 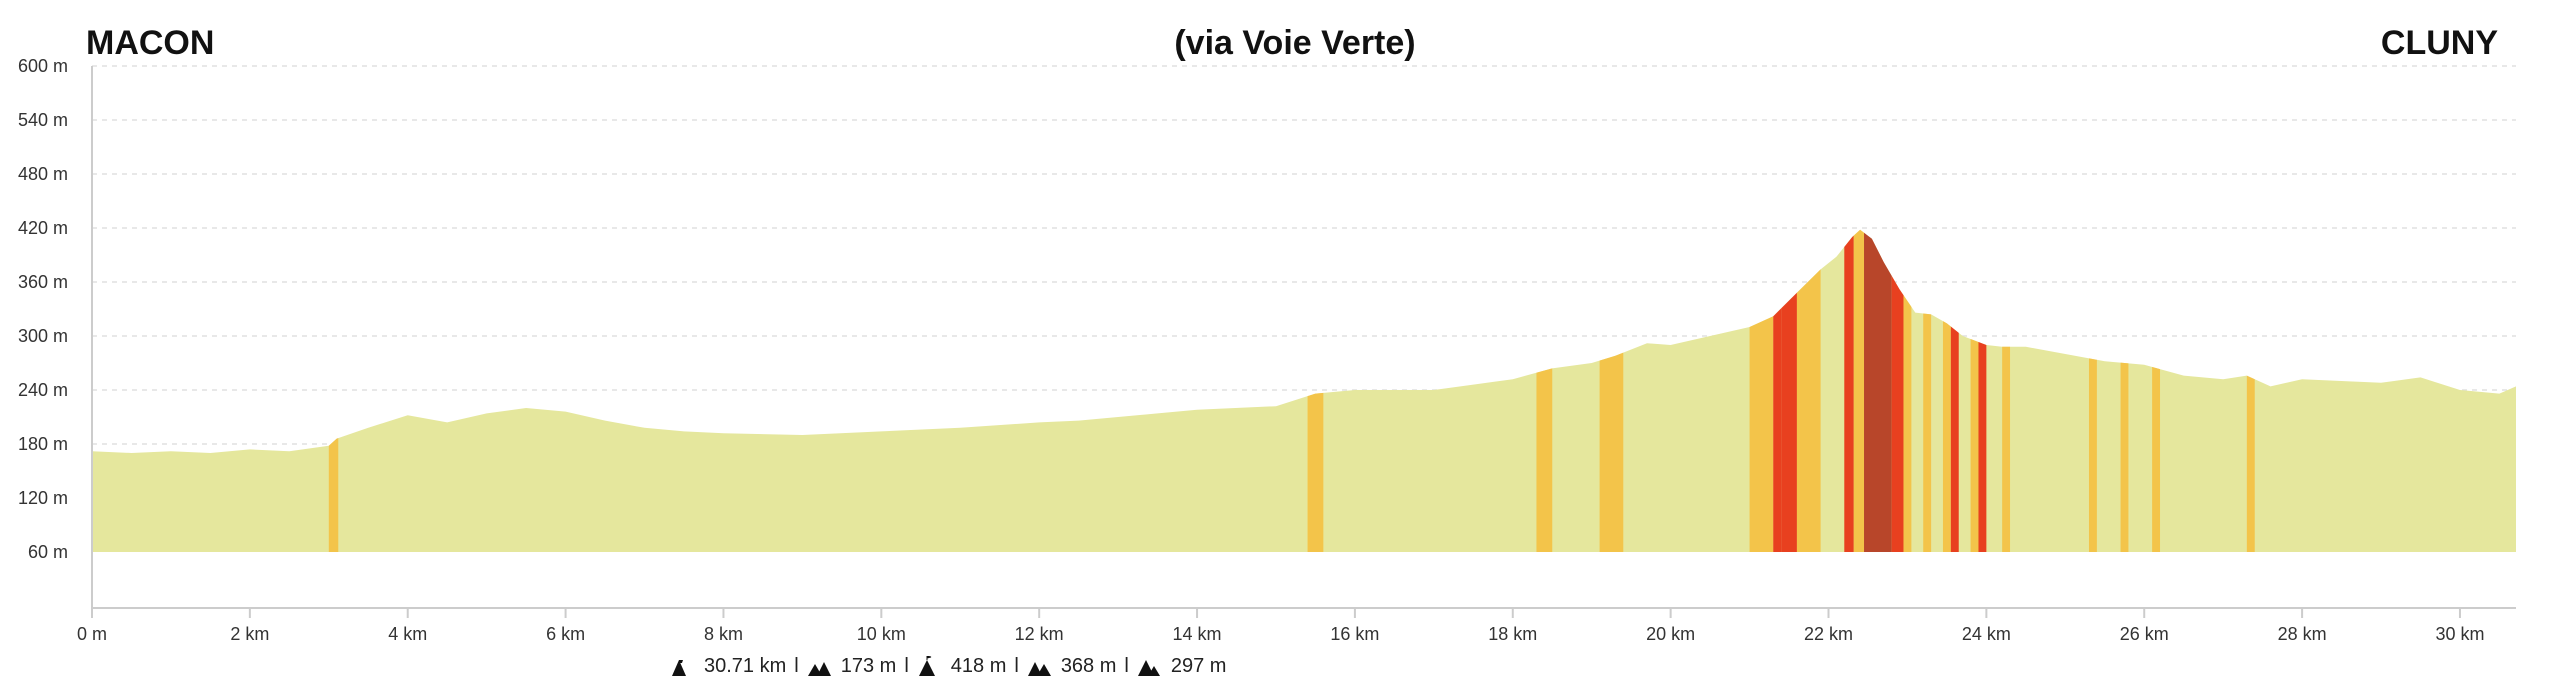 What do you see at coordinates (978, 666) in the screenshot?
I see `stat-value: 418 m` at bounding box center [978, 666].